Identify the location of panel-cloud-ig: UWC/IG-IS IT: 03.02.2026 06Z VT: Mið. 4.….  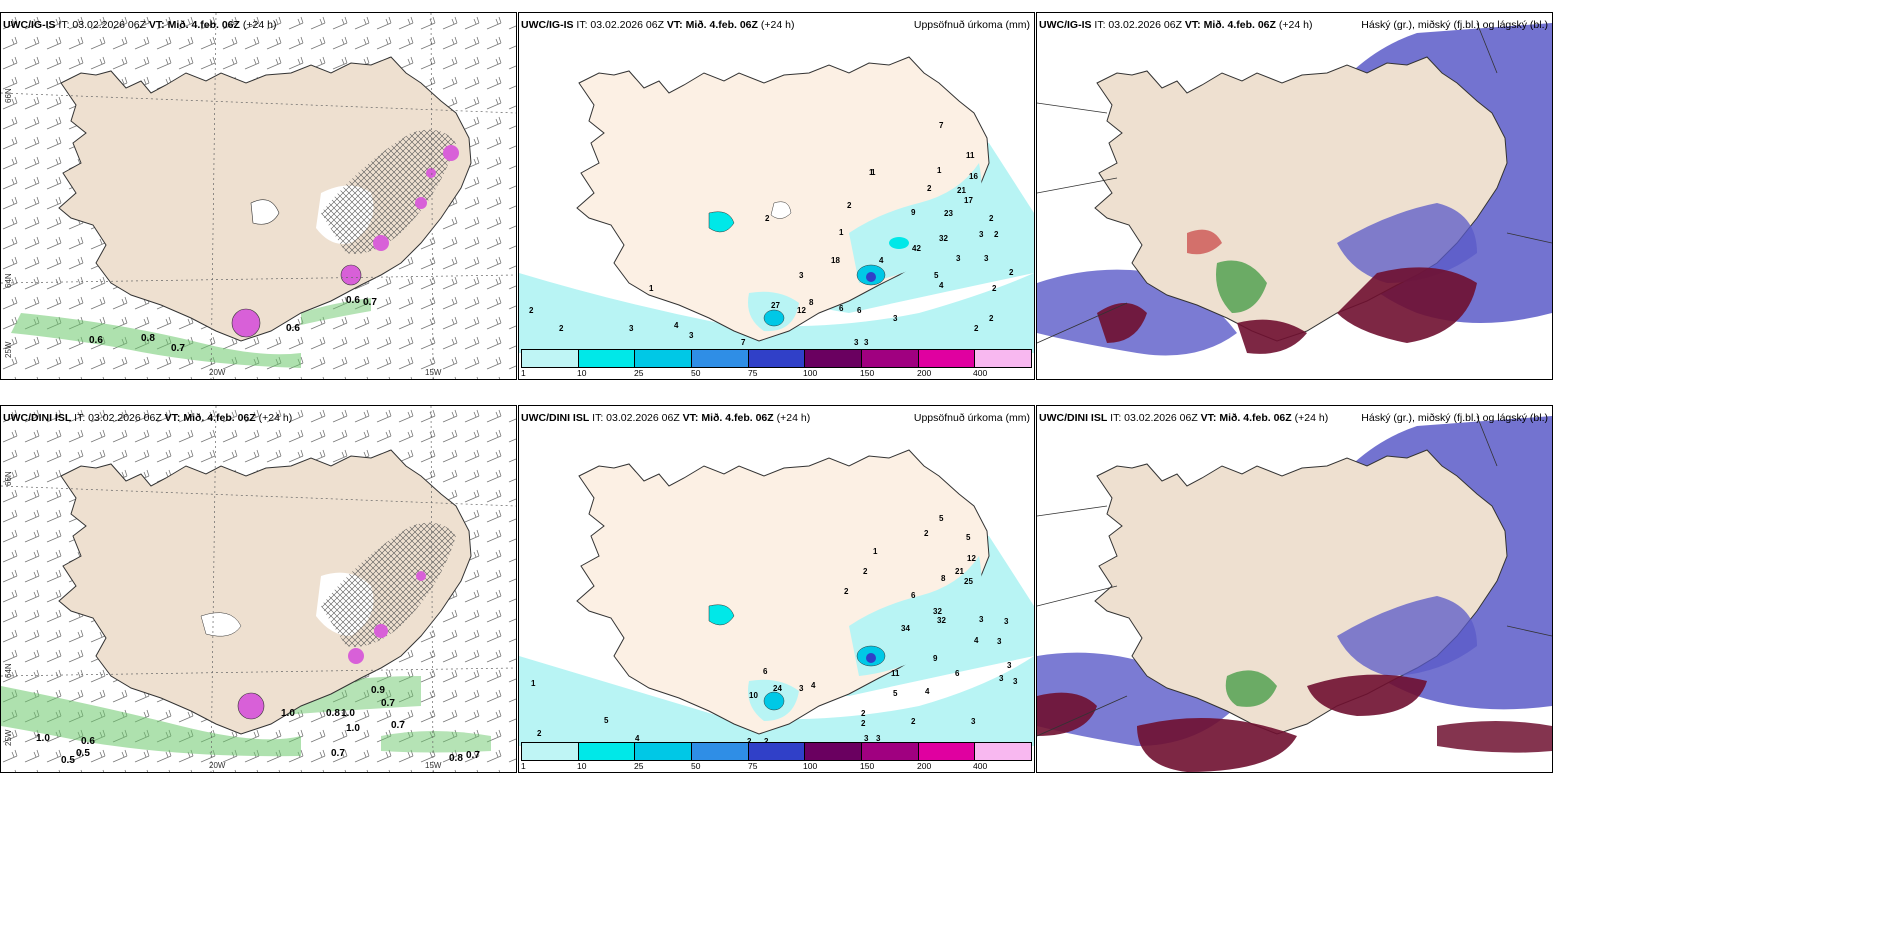
(1294, 196).